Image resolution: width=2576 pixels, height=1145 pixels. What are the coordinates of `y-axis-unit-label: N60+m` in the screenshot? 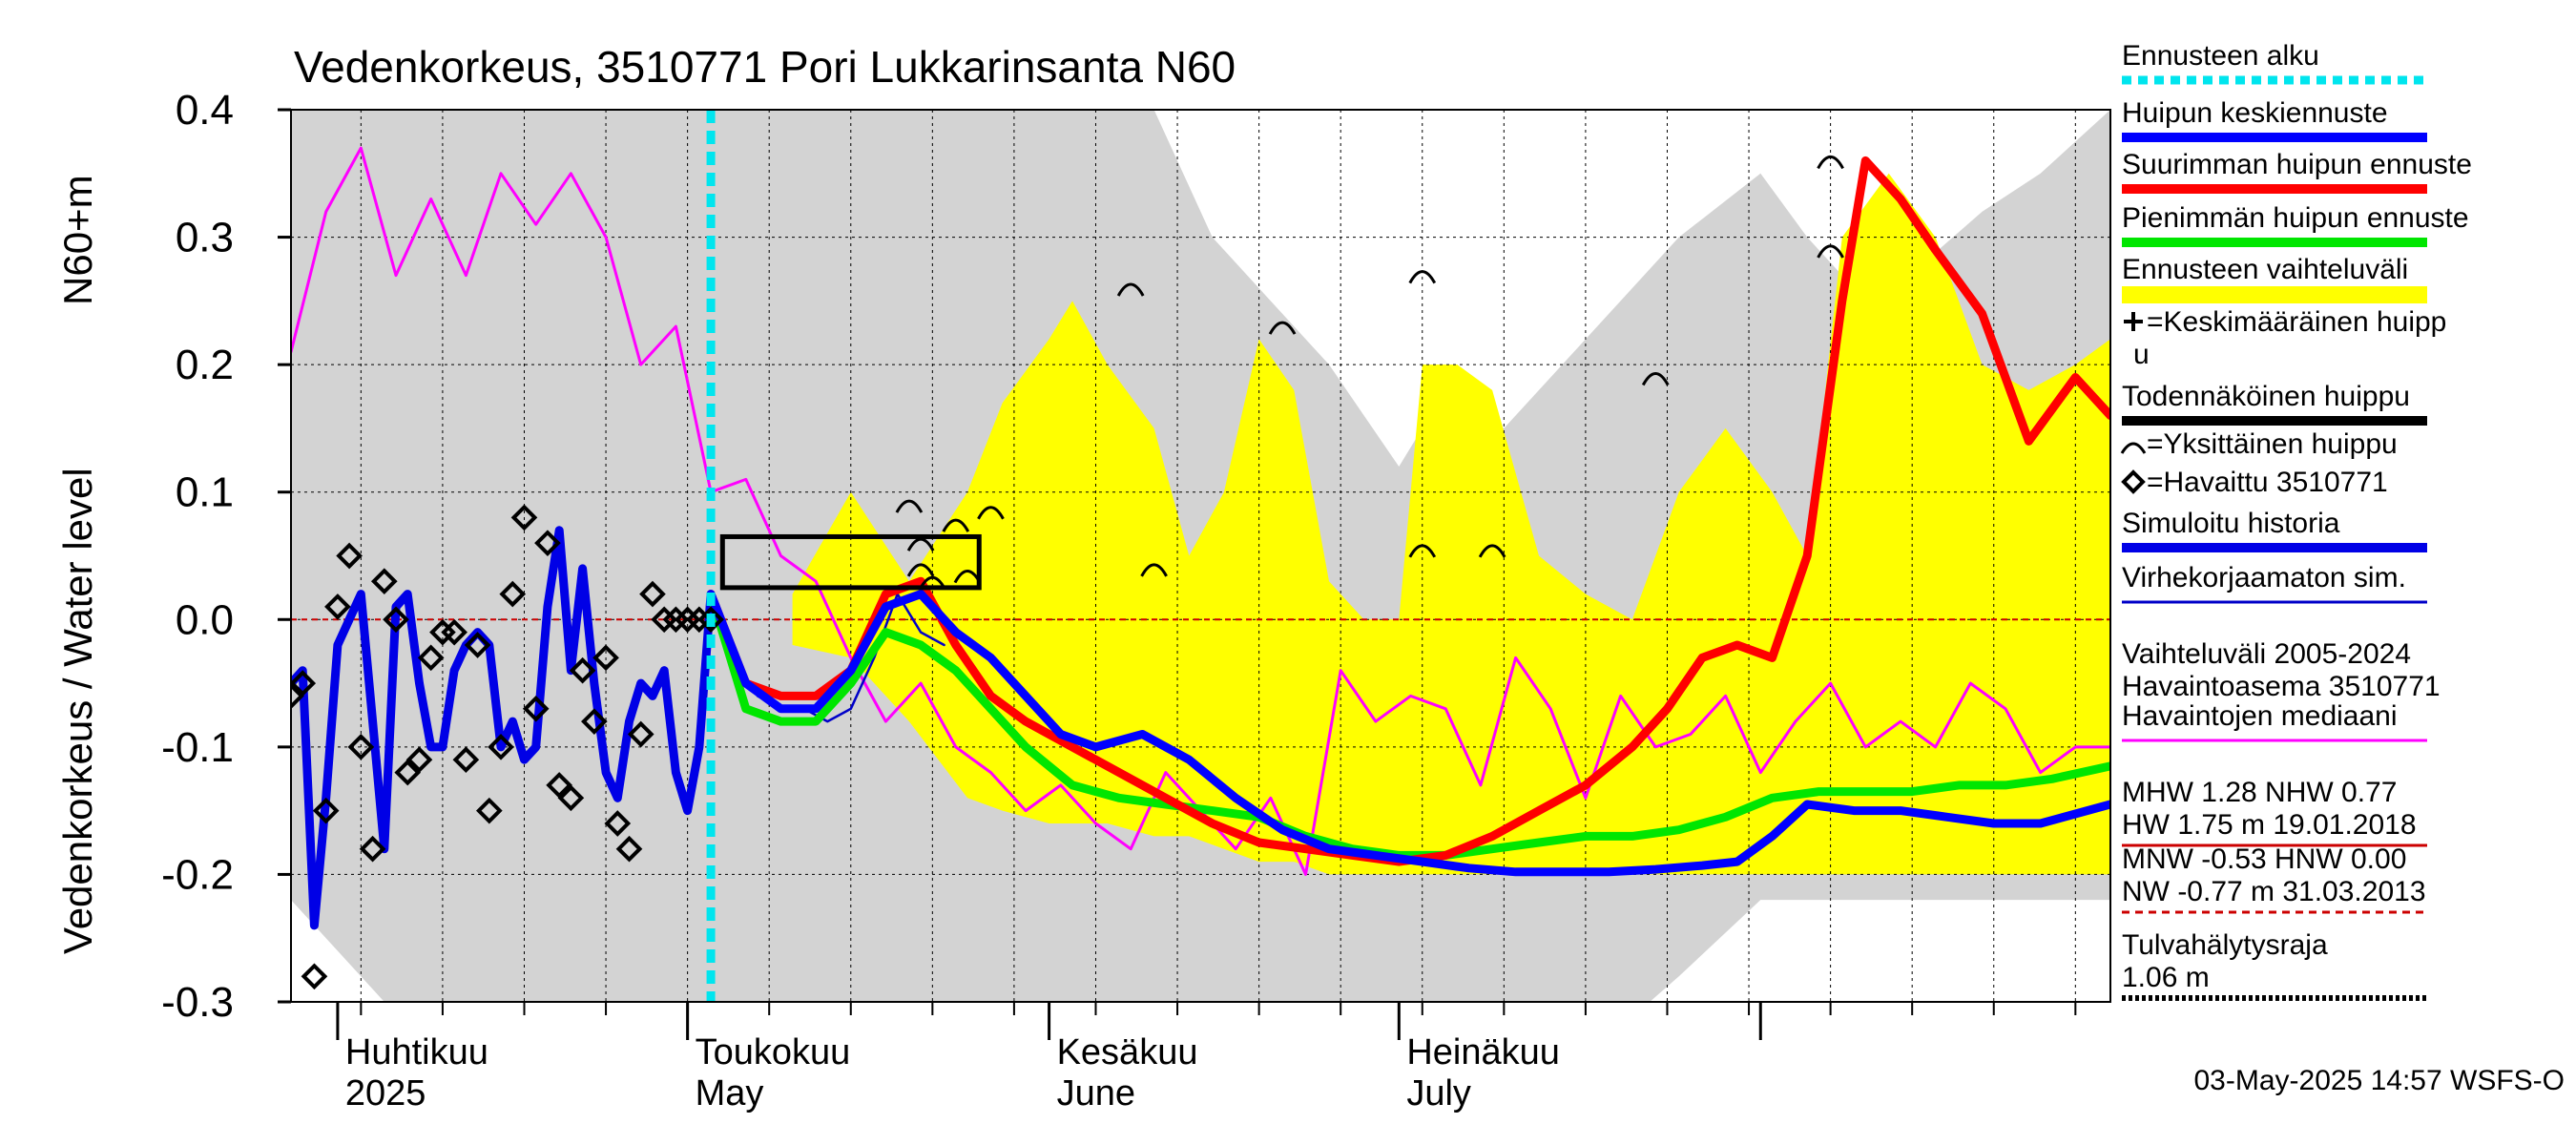 It's located at (77, 240).